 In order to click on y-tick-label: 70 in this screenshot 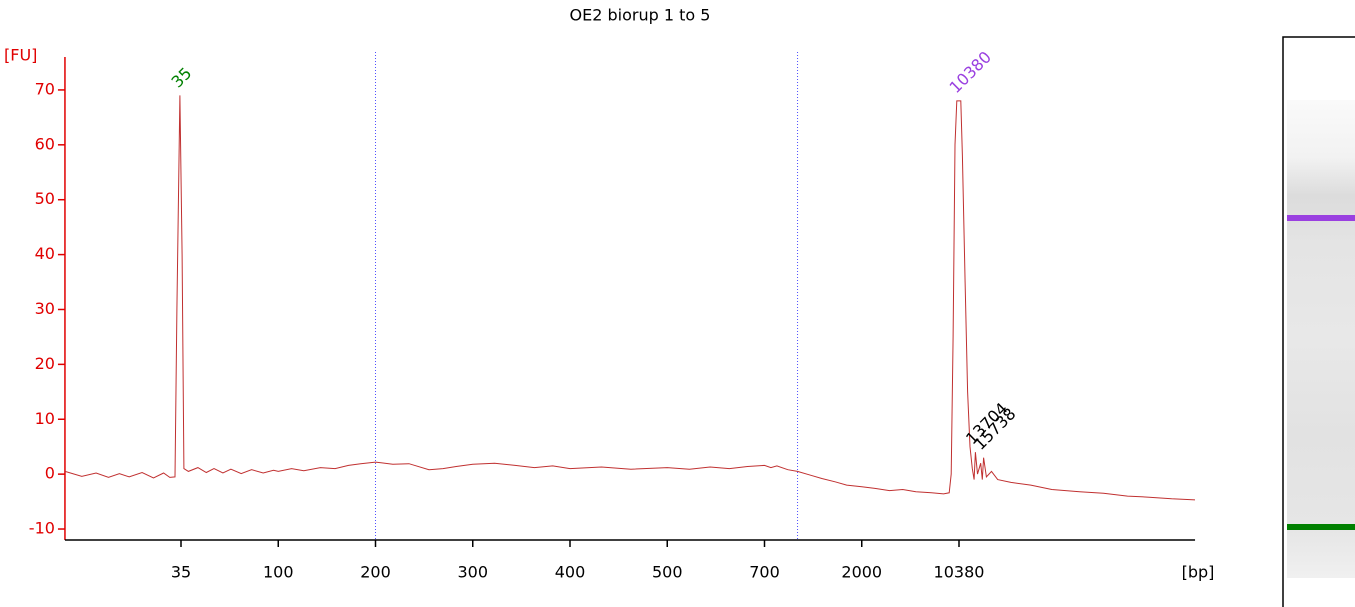, I will do `click(45, 88)`.